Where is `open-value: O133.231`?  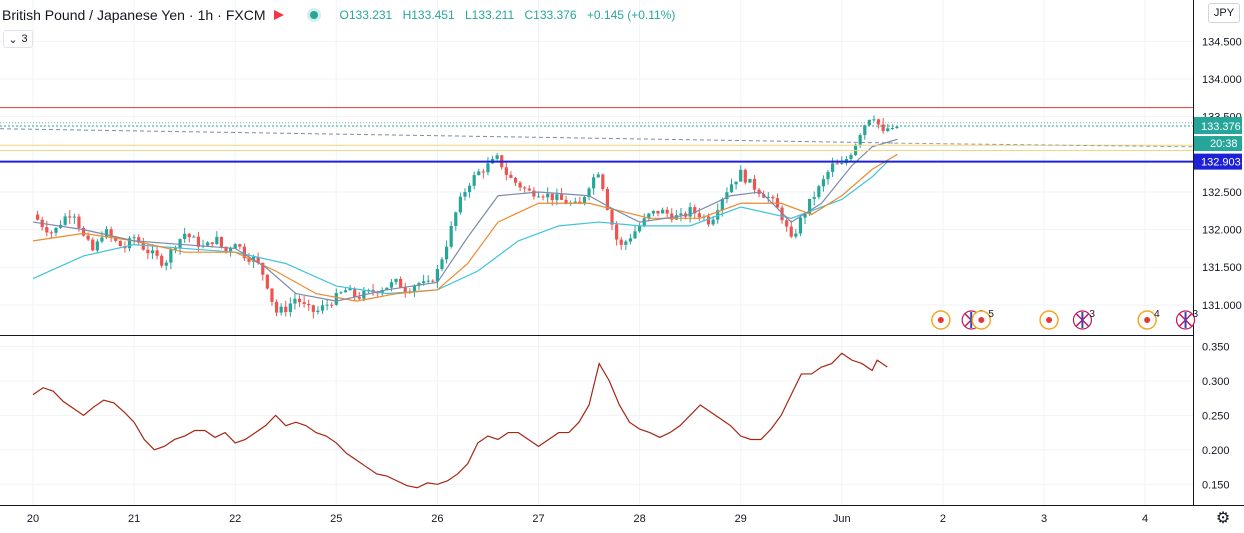 open-value: O133.231 is located at coordinates (366, 15).